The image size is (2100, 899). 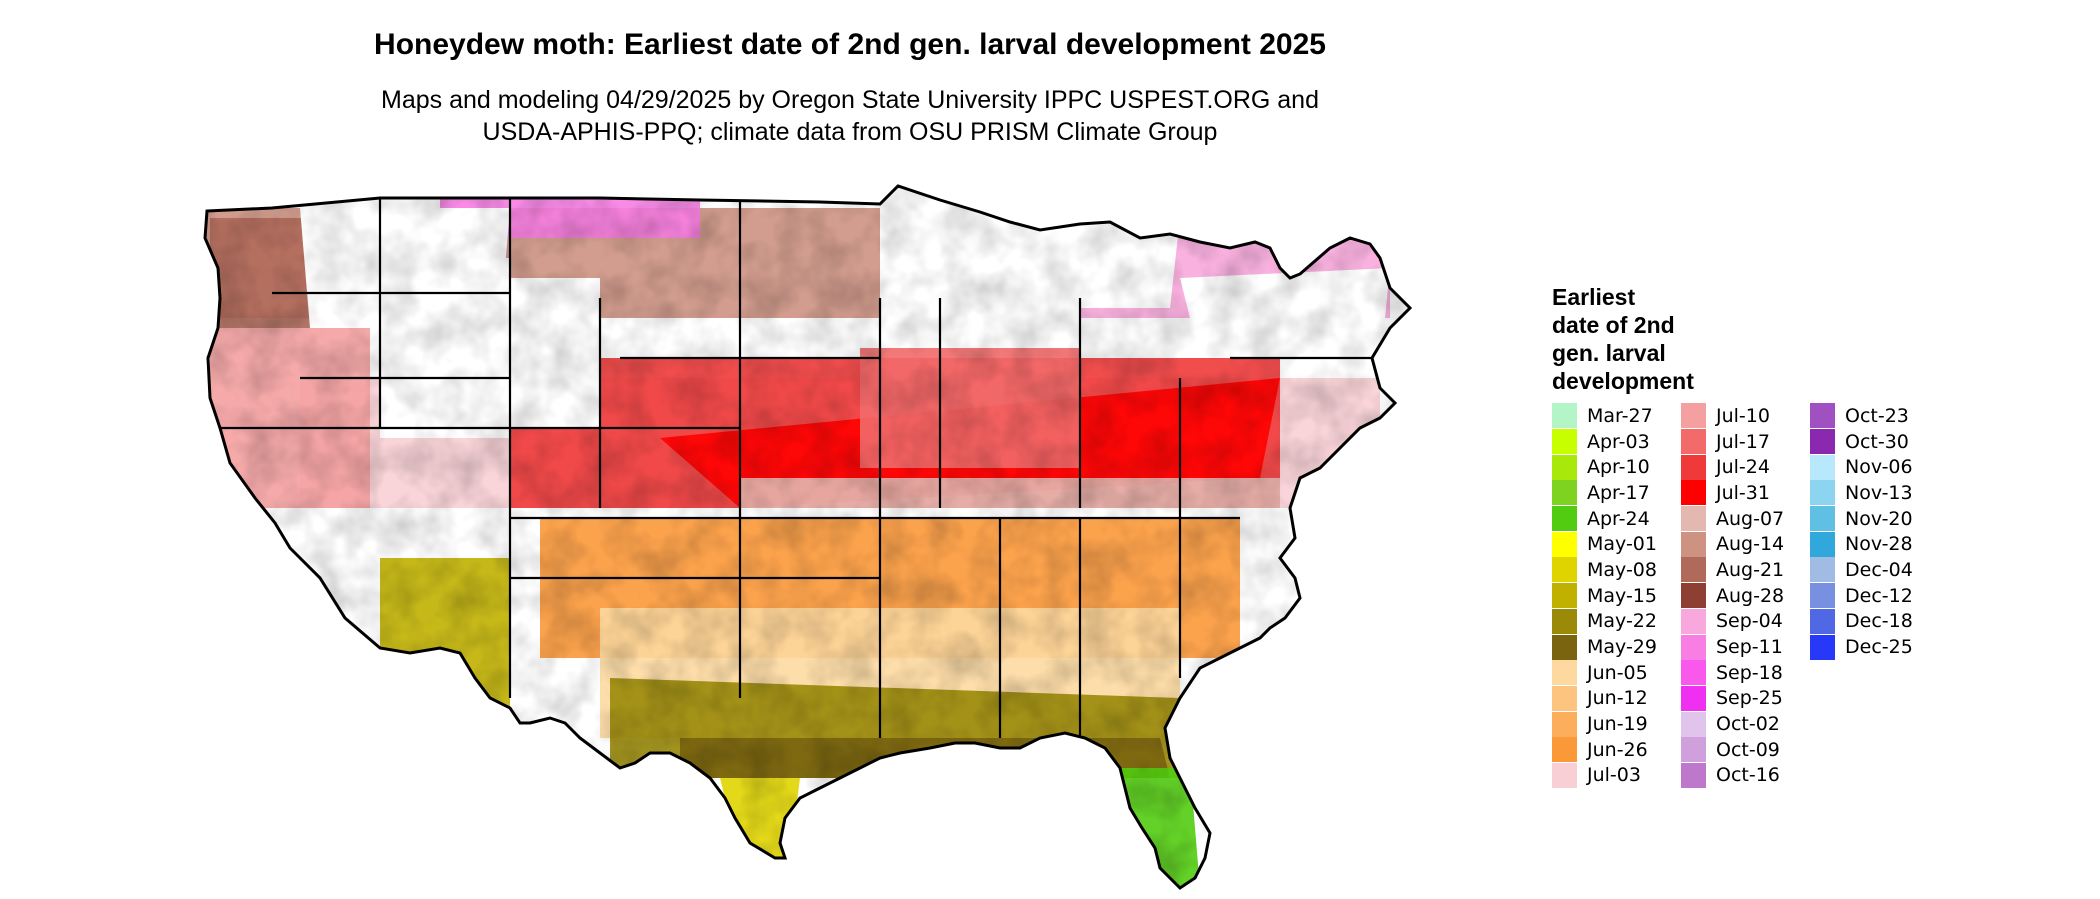 I want to click on legend-label: Jul-31, so click(x=1743, y=492).